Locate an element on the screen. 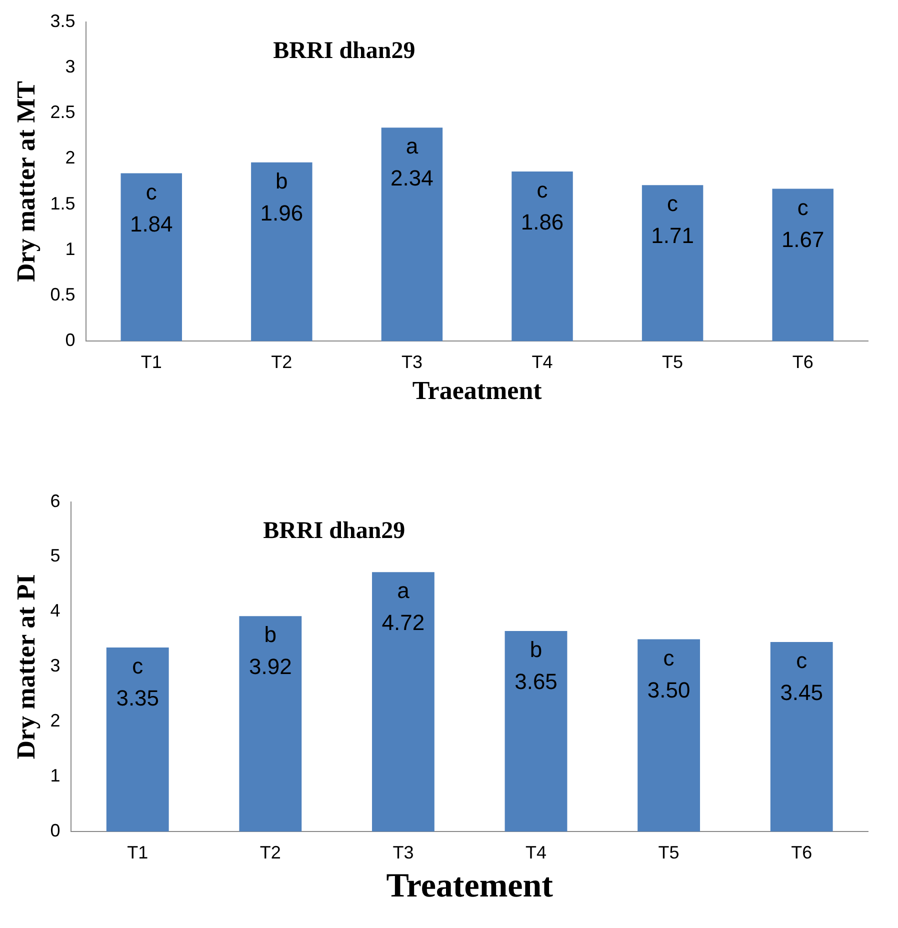 Image resolution: width=898 pixels, height=928 pixels. y-tick-label: 5 is located at coordinates (55, 556).